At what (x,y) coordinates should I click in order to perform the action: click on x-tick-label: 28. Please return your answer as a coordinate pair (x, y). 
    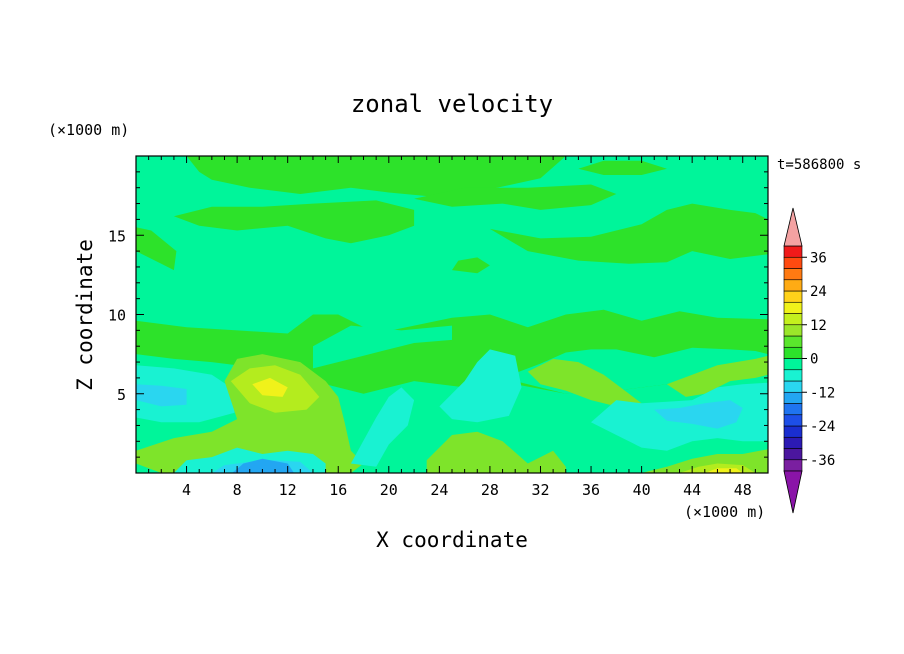
    Looking at the image, I should click on (490, 490).